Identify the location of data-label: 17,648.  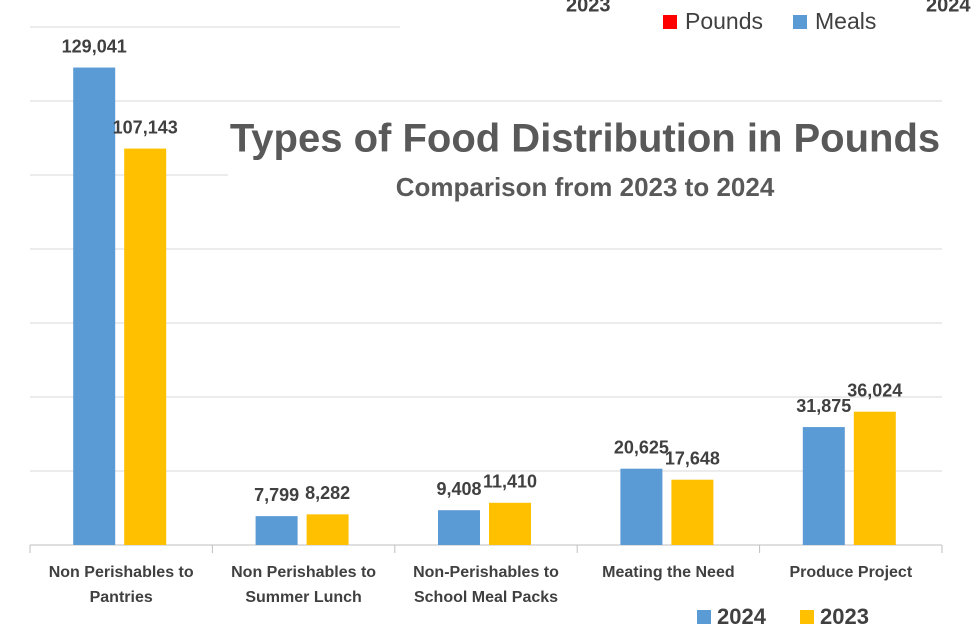
(692, 458).